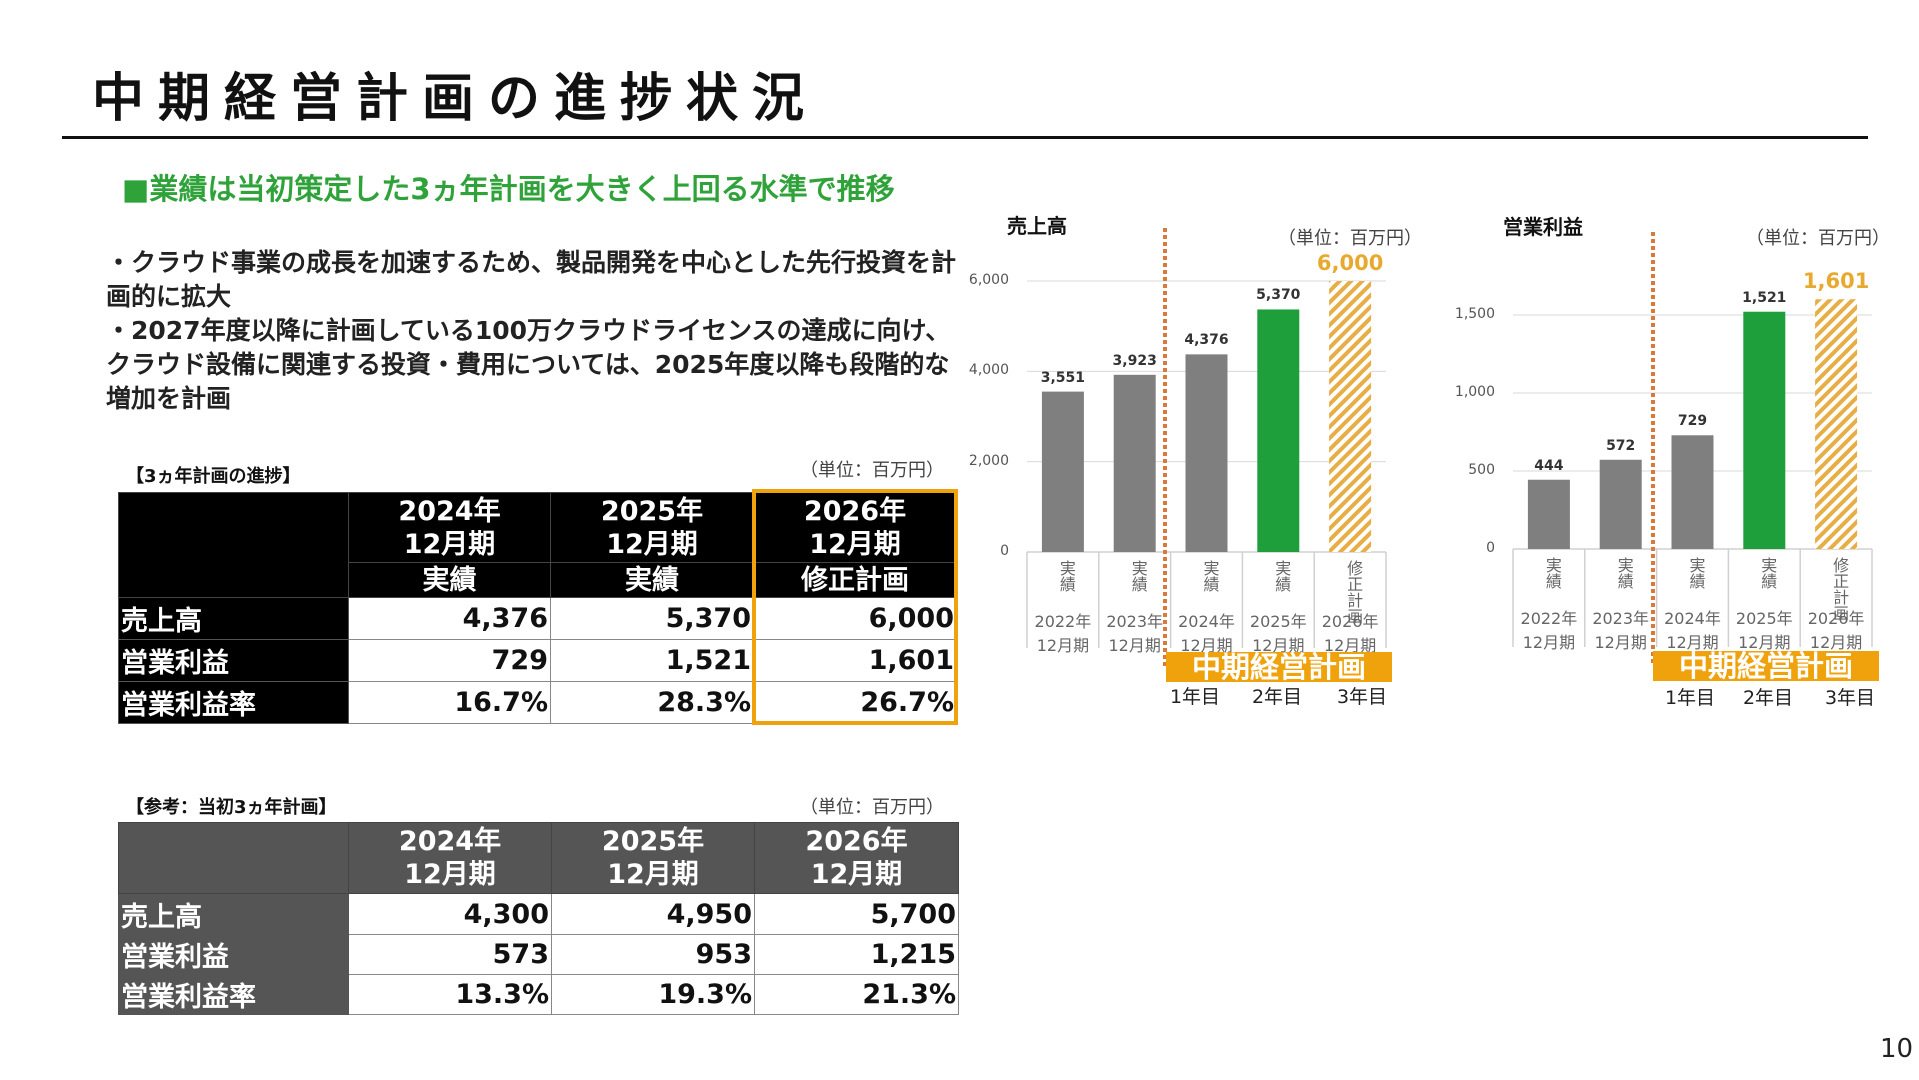 Image resolution: width=1919 pixels, height=1080 pixels. Describe the element at coordinates (1037, 226) in the screenshot. I see `chart-title: 売上高` at that location.